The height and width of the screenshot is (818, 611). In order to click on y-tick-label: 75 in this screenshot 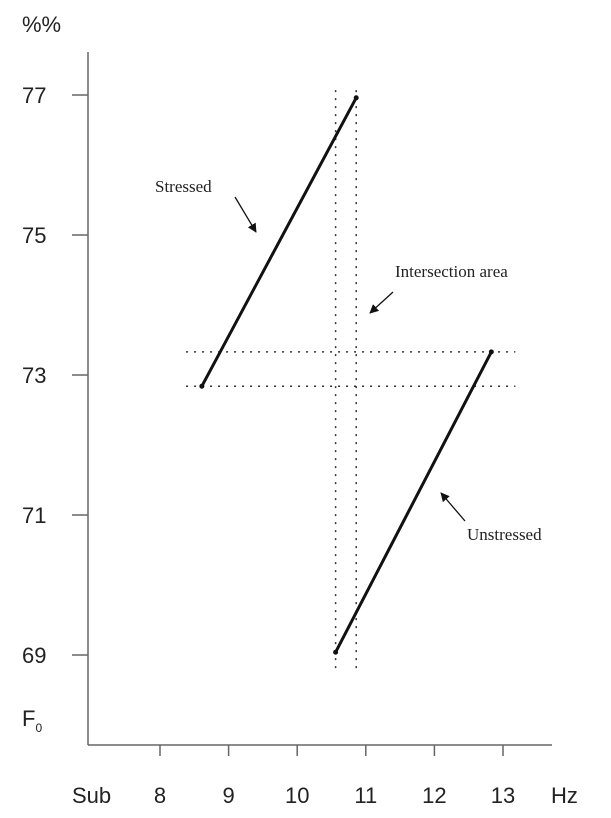, I will do `click(34, 235)`.